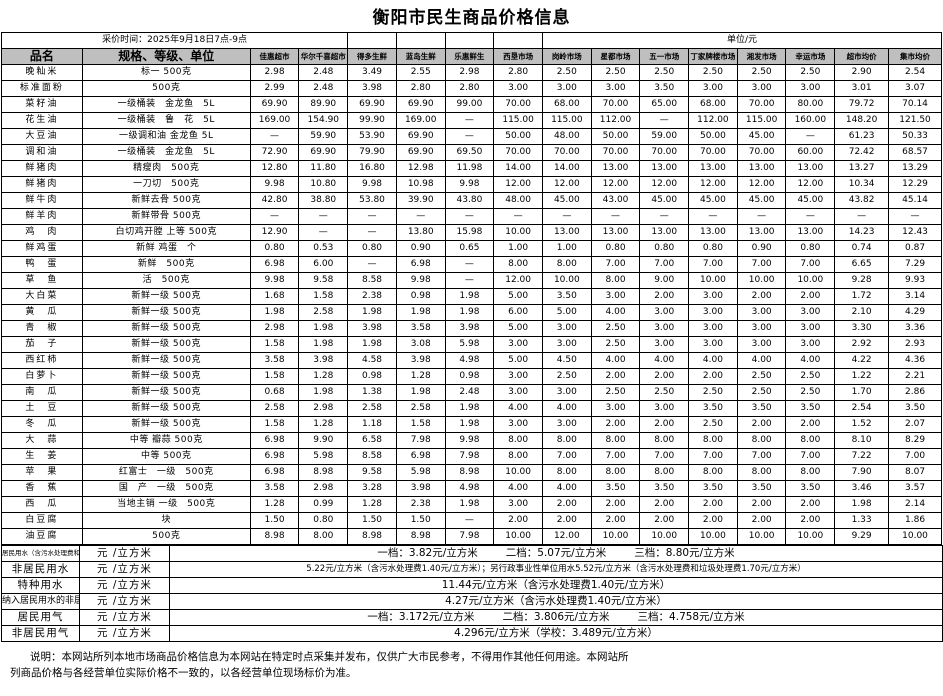  What do you see at coordinates (810, 56) in the screenshot?
I see `col-header-market-12: 幸运市场` at bounding box center [810, 56].